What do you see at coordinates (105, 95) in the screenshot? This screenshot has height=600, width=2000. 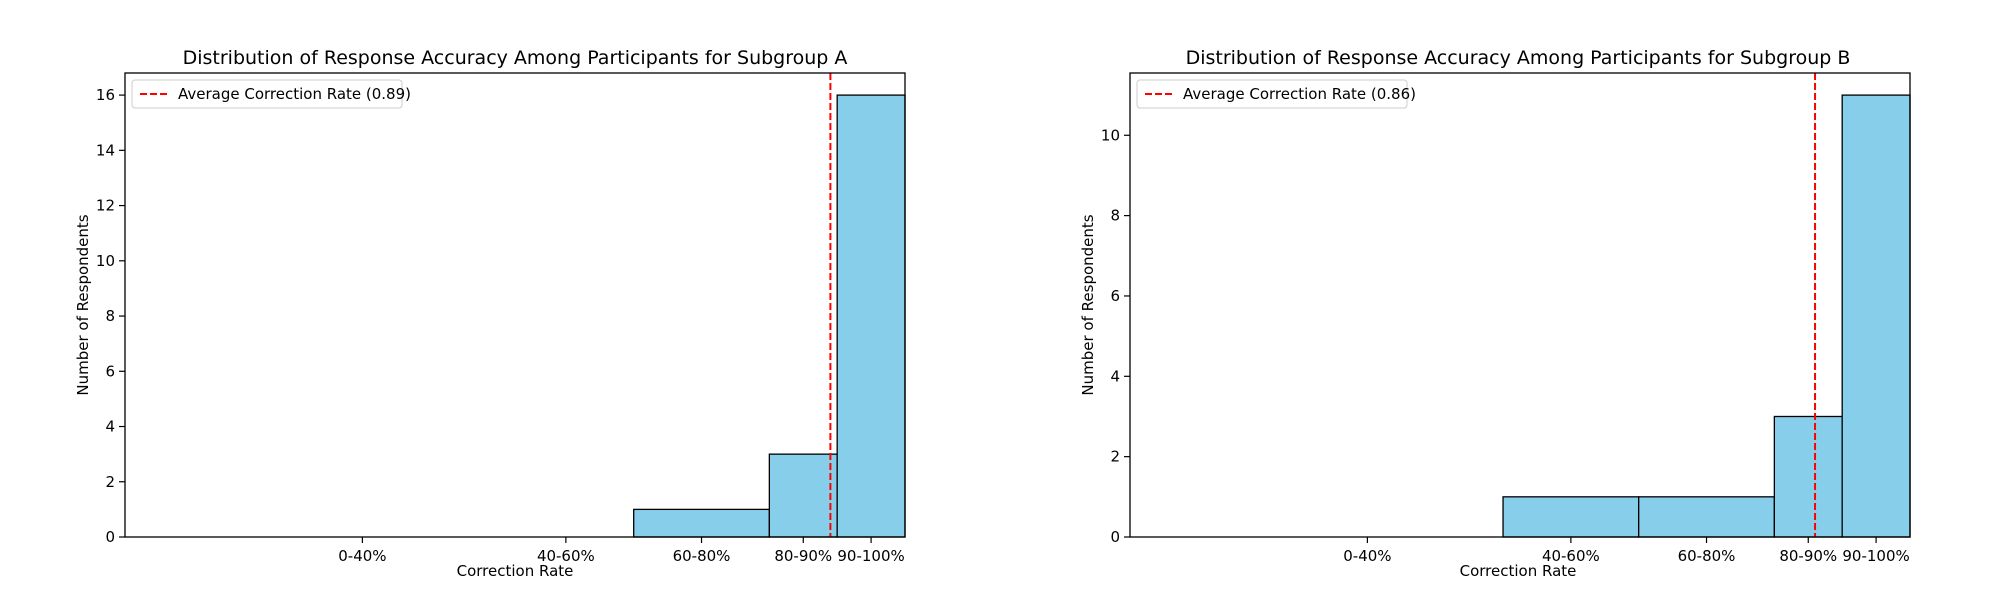 I see `y-tick-label: 16` at bounding box center [105, 95].